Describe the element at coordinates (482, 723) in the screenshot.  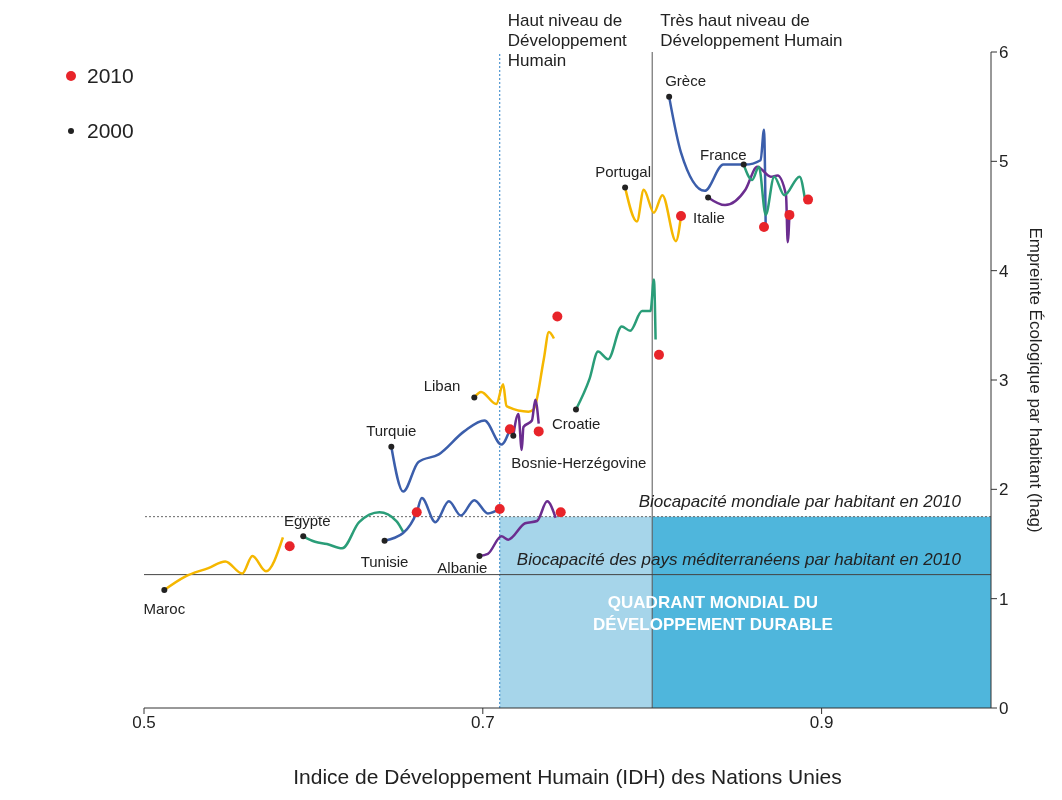
I see `x-tick-label: 0.7` at that location.